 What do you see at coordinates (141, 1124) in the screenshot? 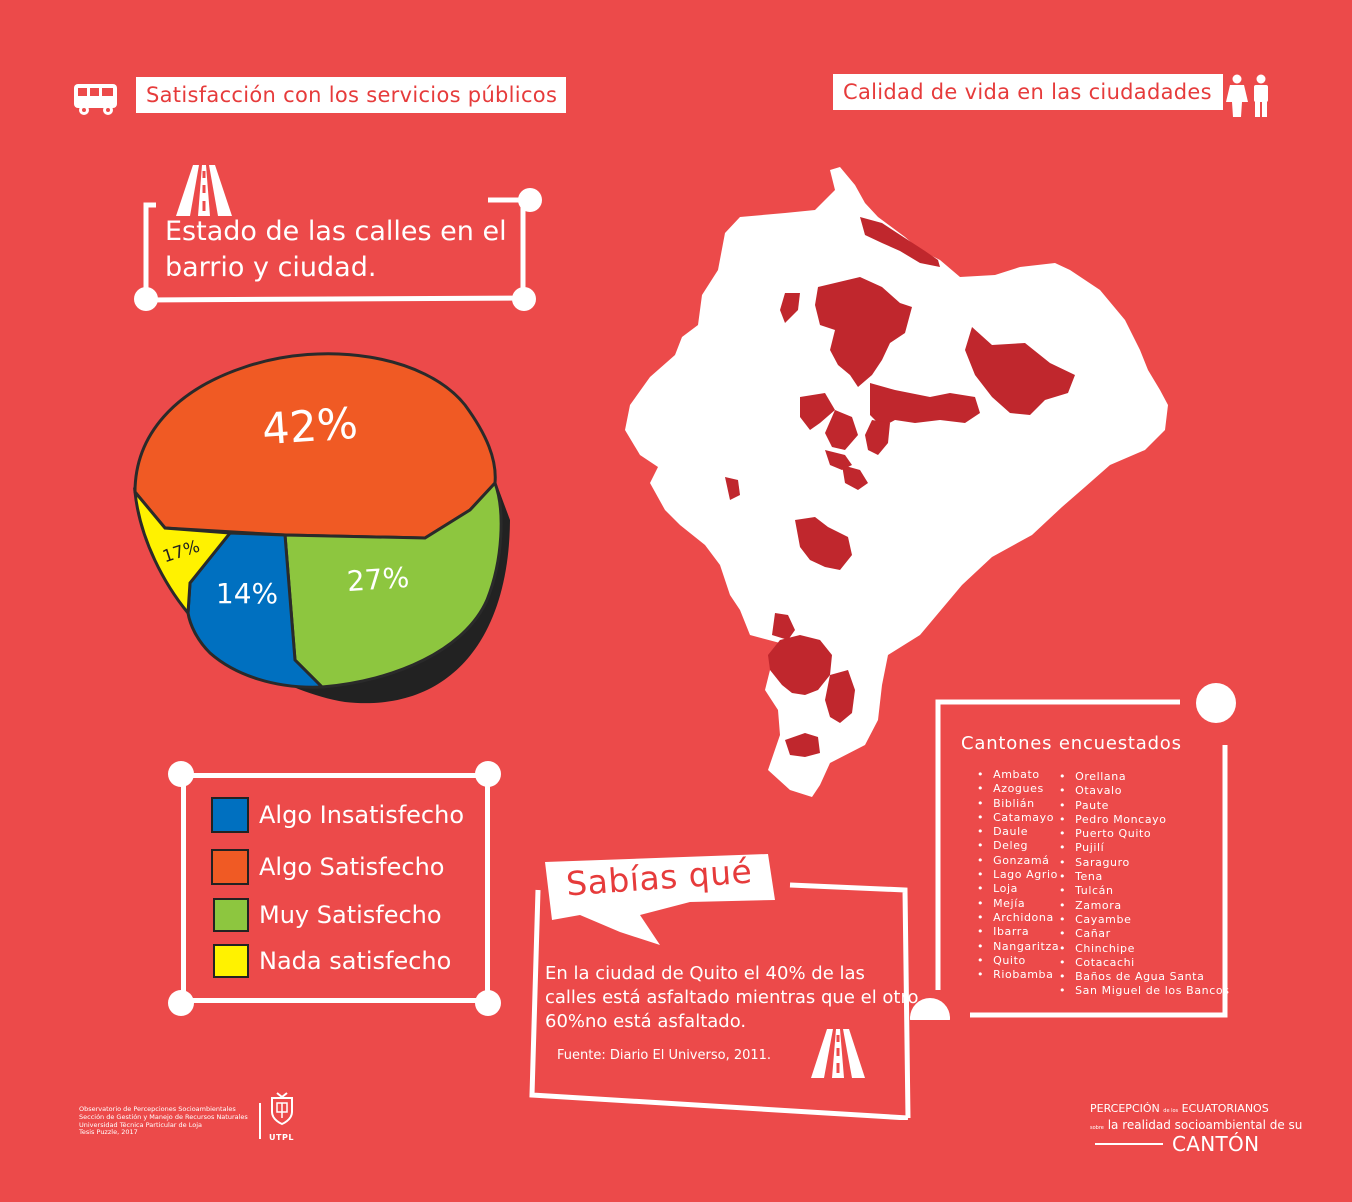
I see `footer-line: Universidad Técnica Particular de Loja` at bounding box center [141, 1124].